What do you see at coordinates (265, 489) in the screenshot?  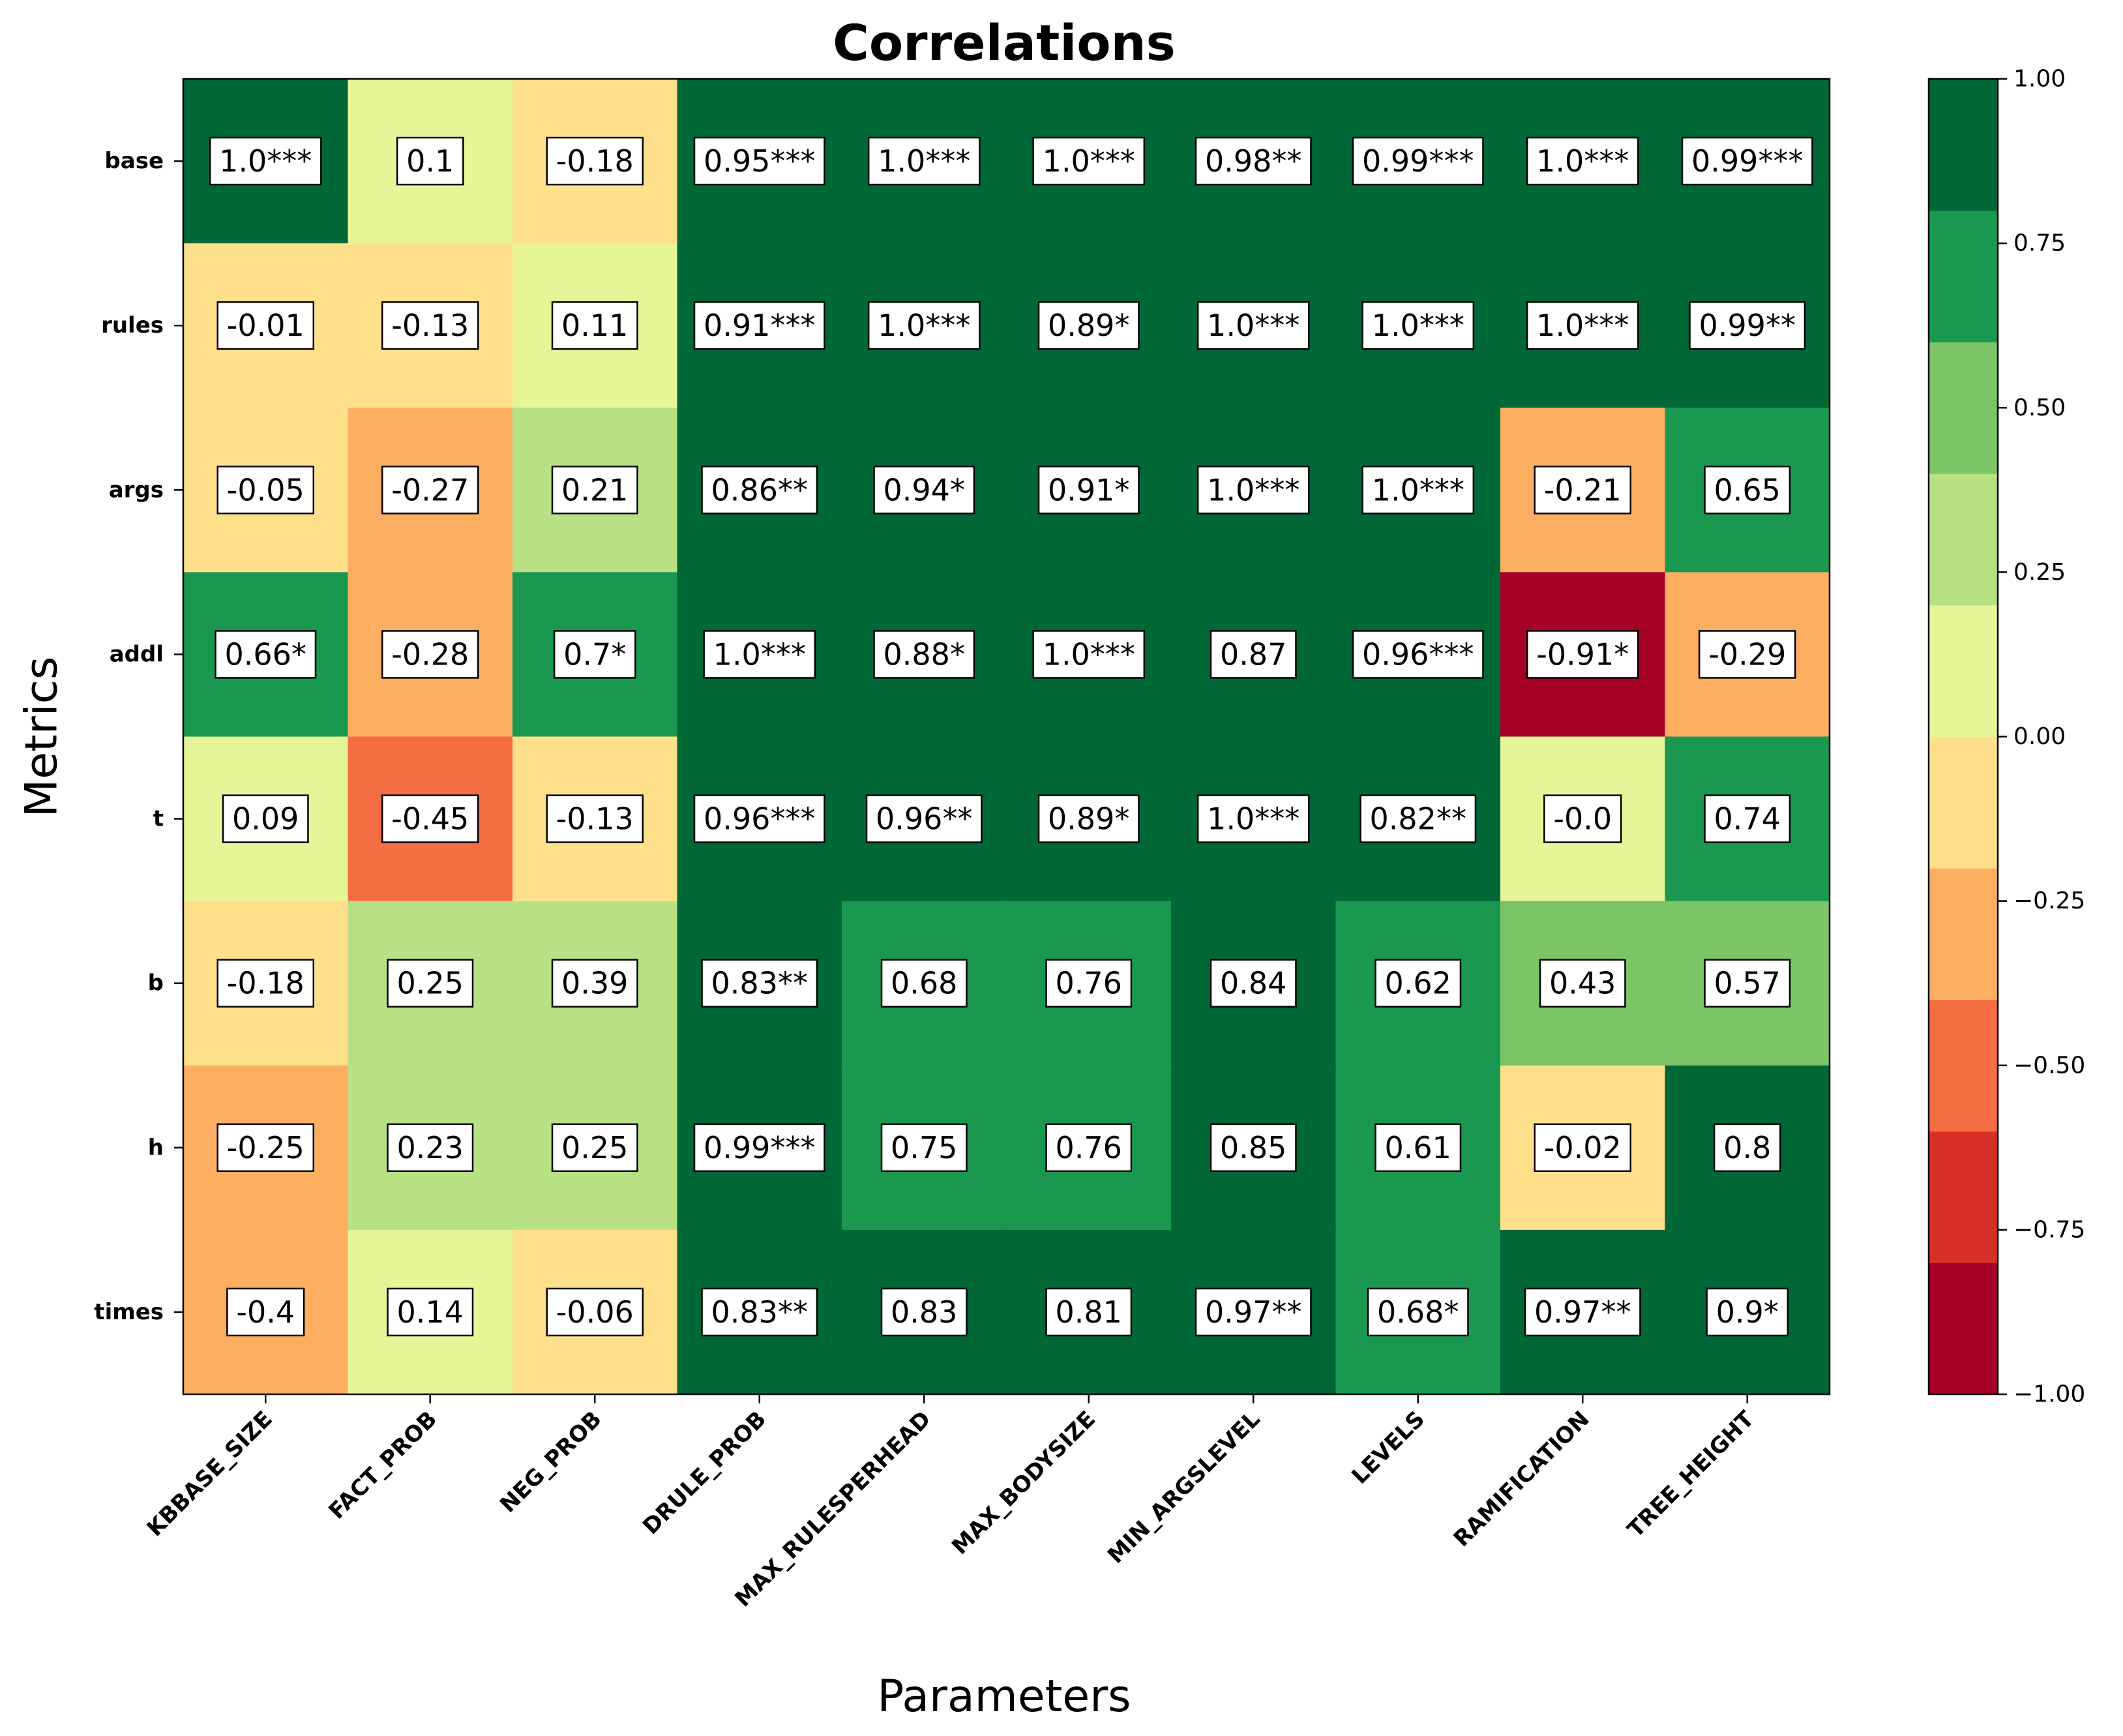 I see `cell-value-label: -0.05` at bounding box center [265, 489].